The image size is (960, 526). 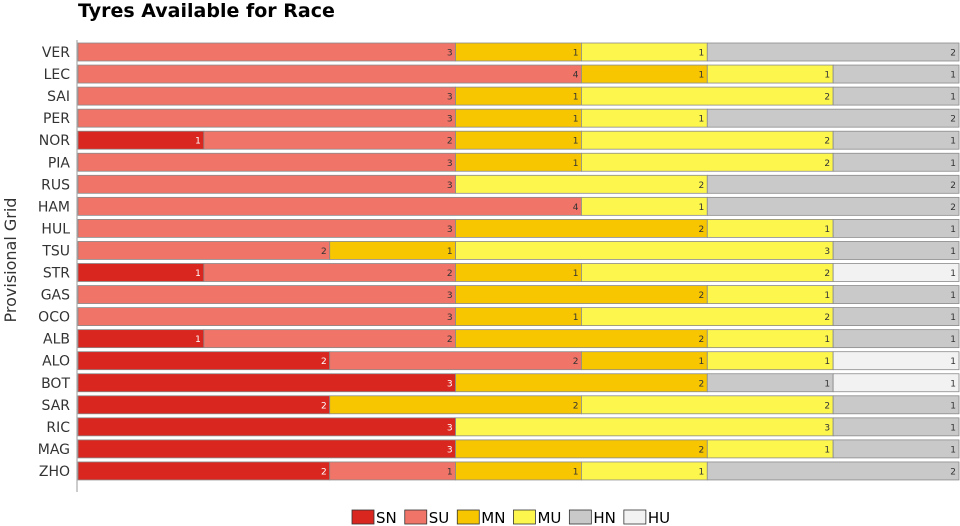 I want to click on y-axis-label: Provisional Grid, so click(x=10, y=260).